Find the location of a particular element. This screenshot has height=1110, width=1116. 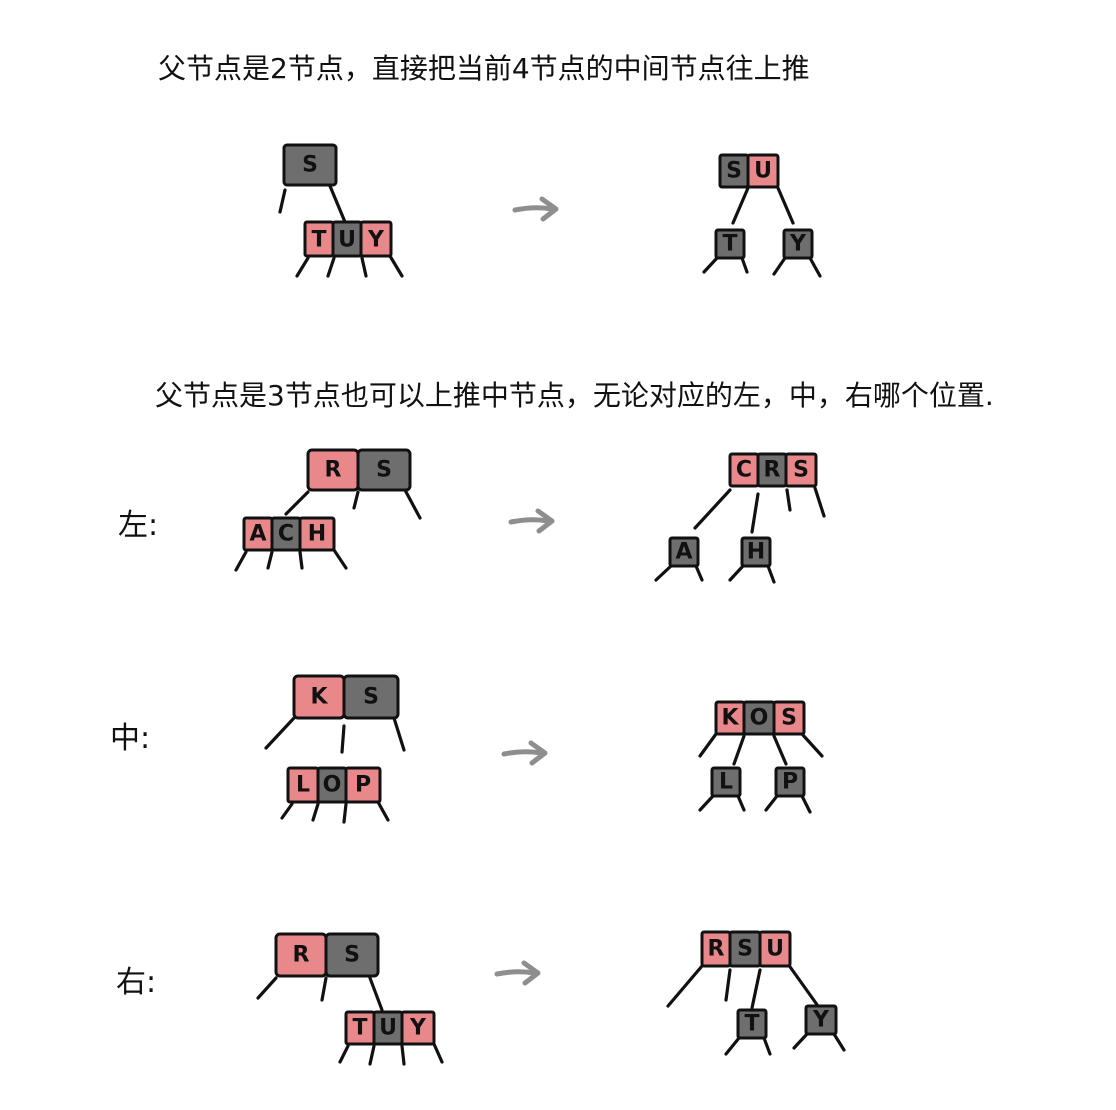

node-key: C is located at coordinates (286, 534).